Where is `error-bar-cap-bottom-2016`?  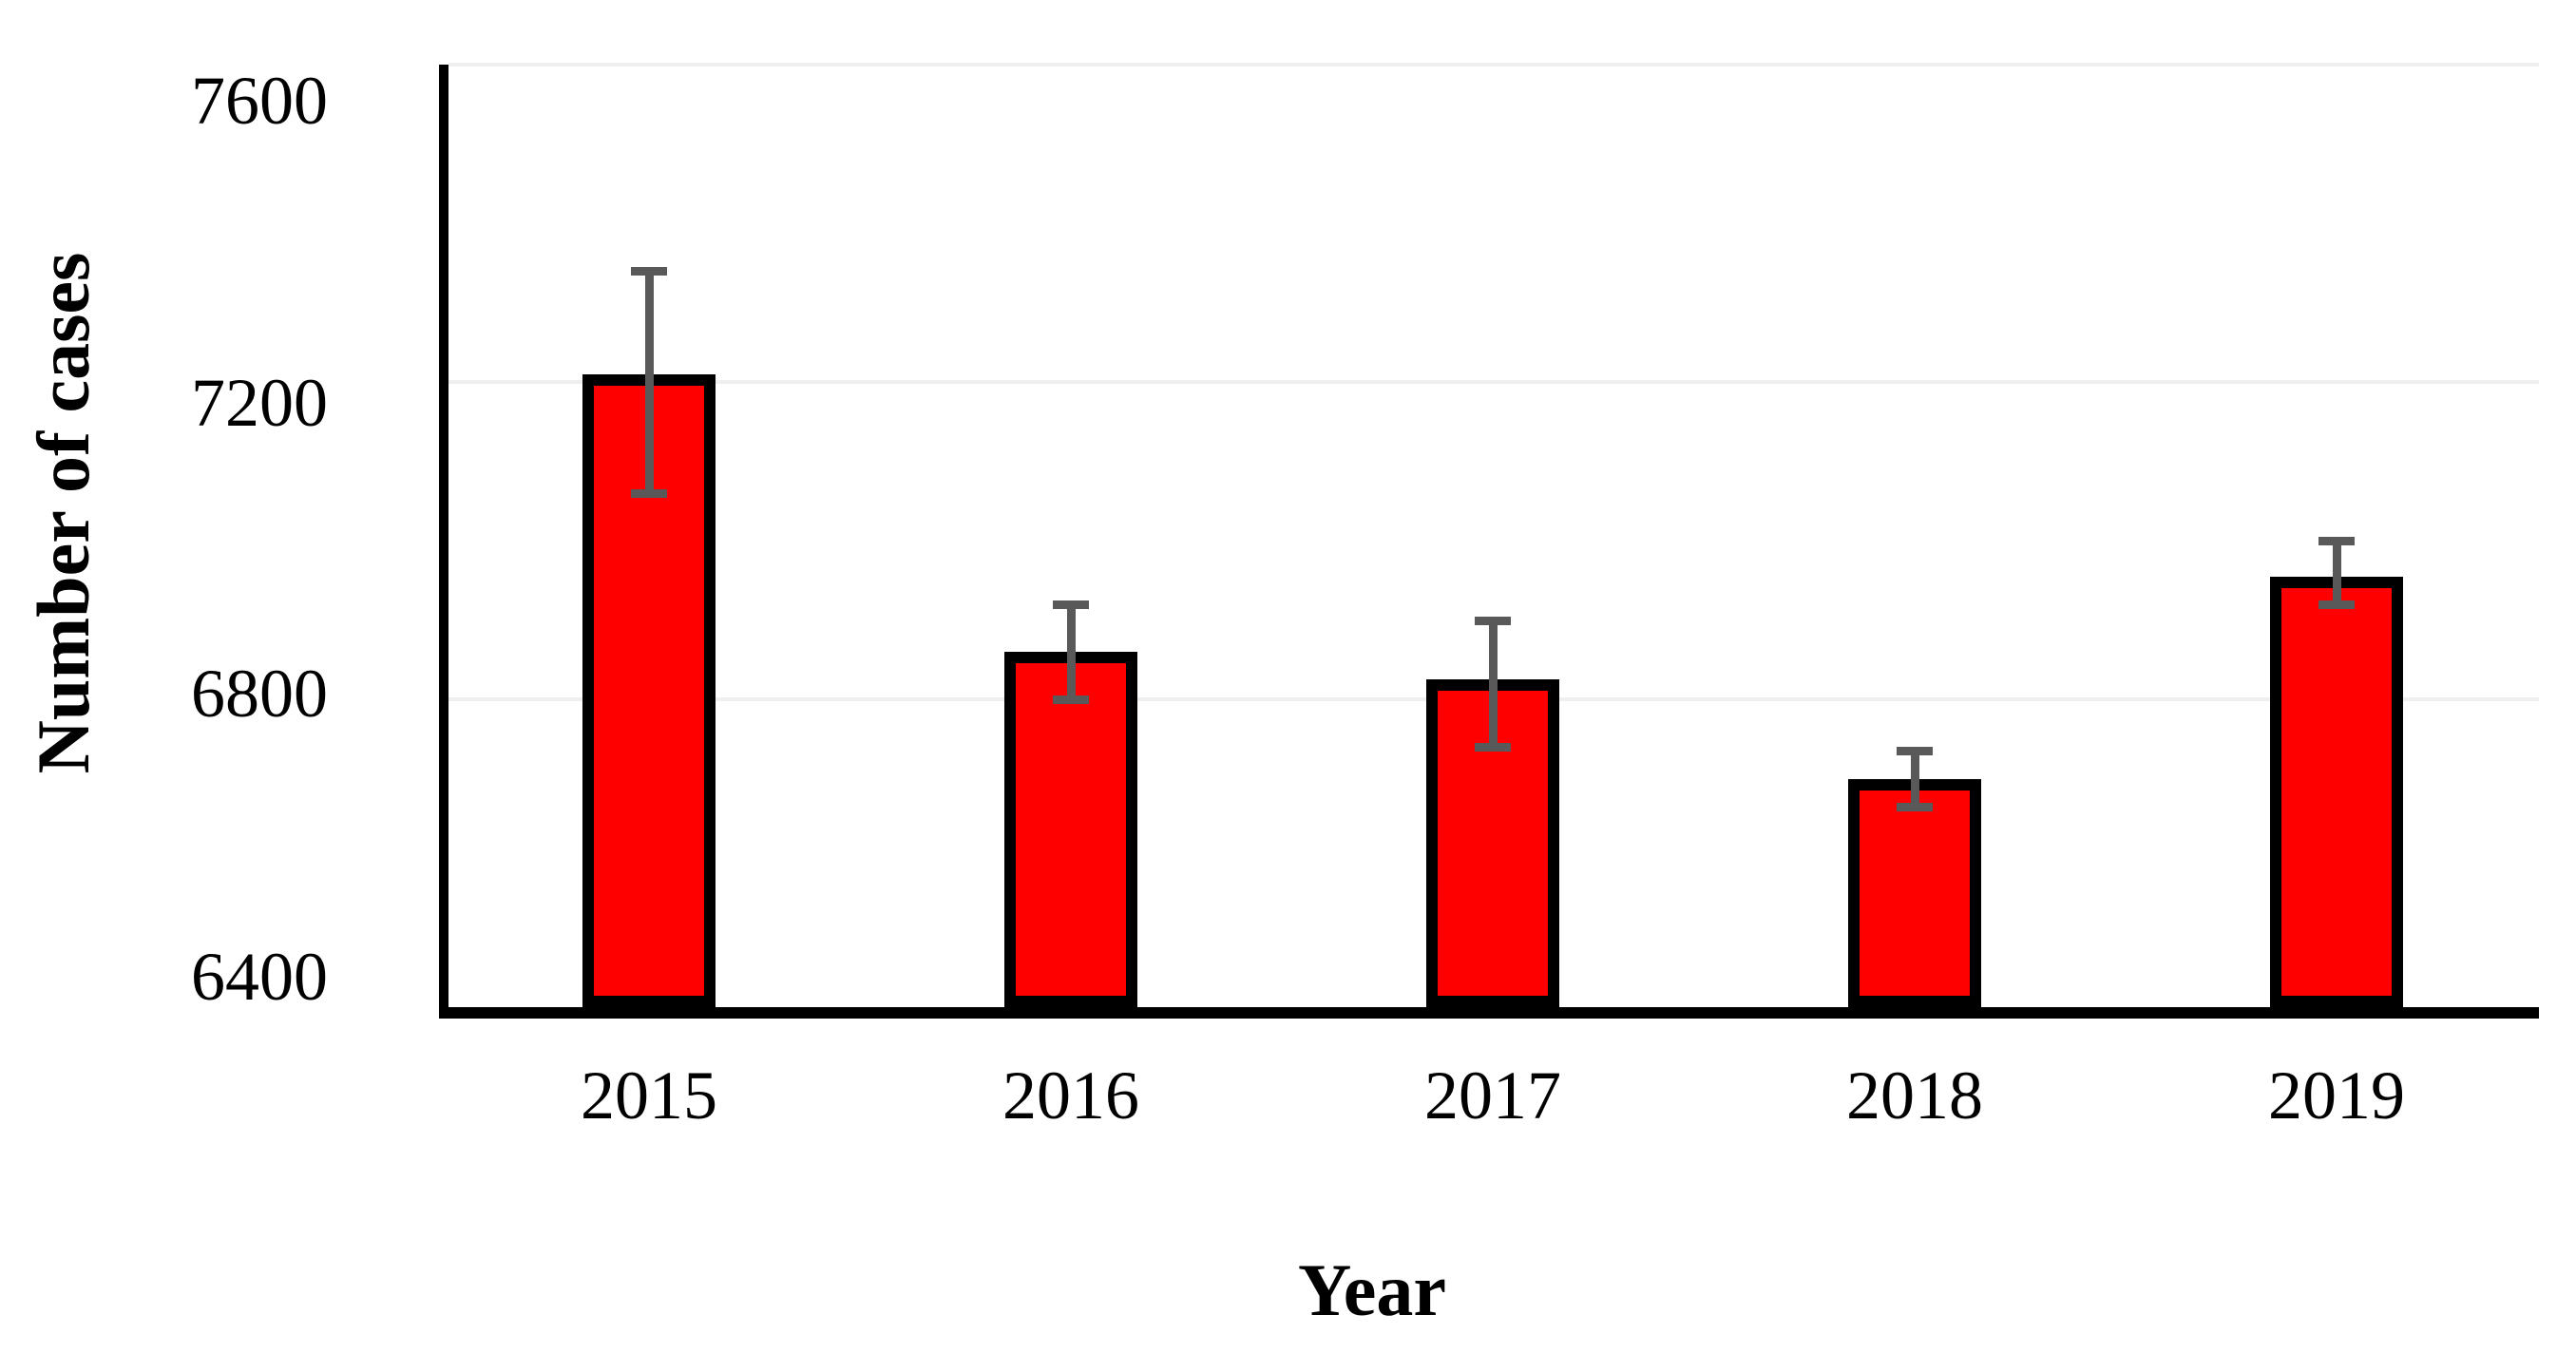
error-bar-cap-bottom-2016 is located at coordinates (1071, 700).